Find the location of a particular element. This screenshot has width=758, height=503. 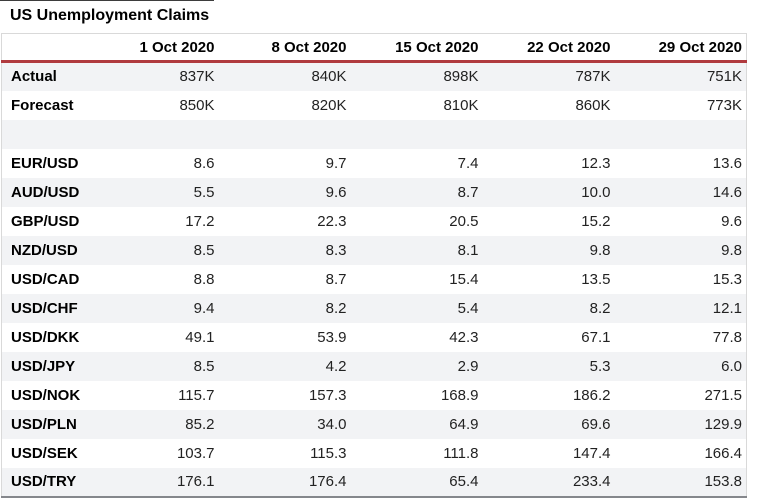

table-cell: 85.2 is located at coordinates (200, 424).